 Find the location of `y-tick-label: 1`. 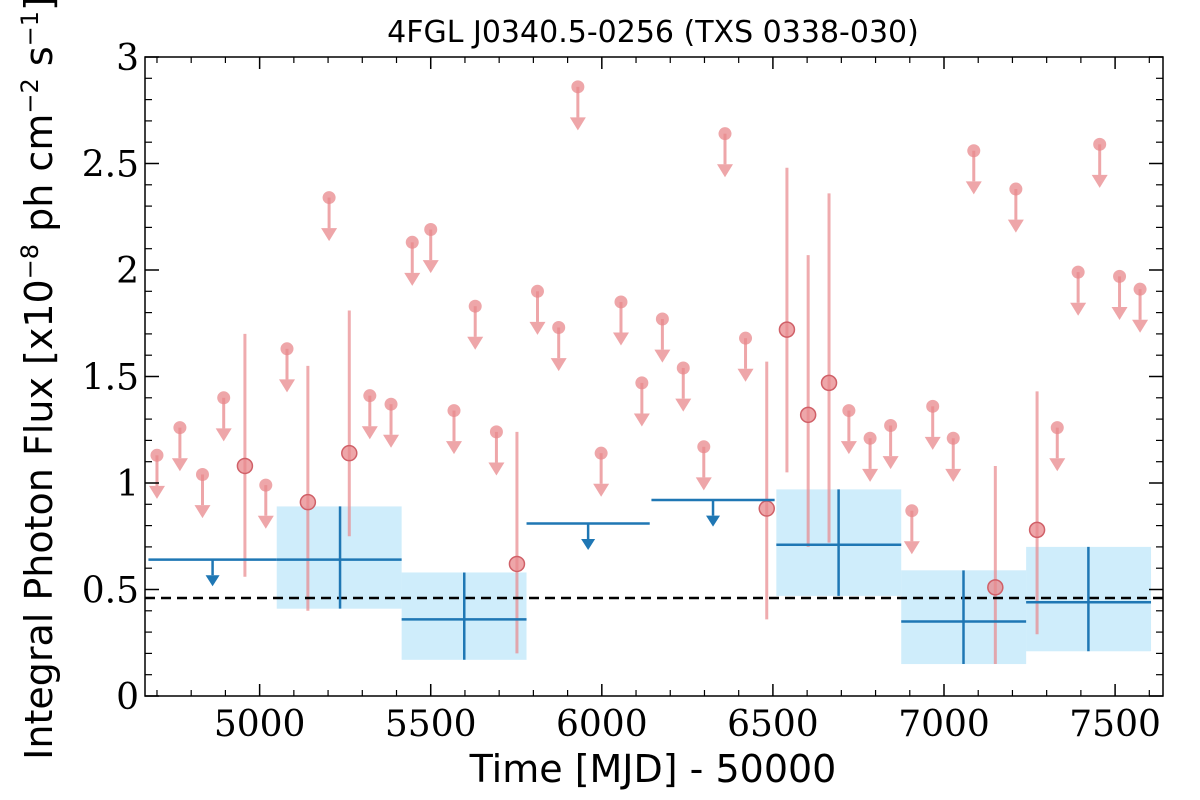

y-tick-label: 1 is located at coordinates (127, 484).